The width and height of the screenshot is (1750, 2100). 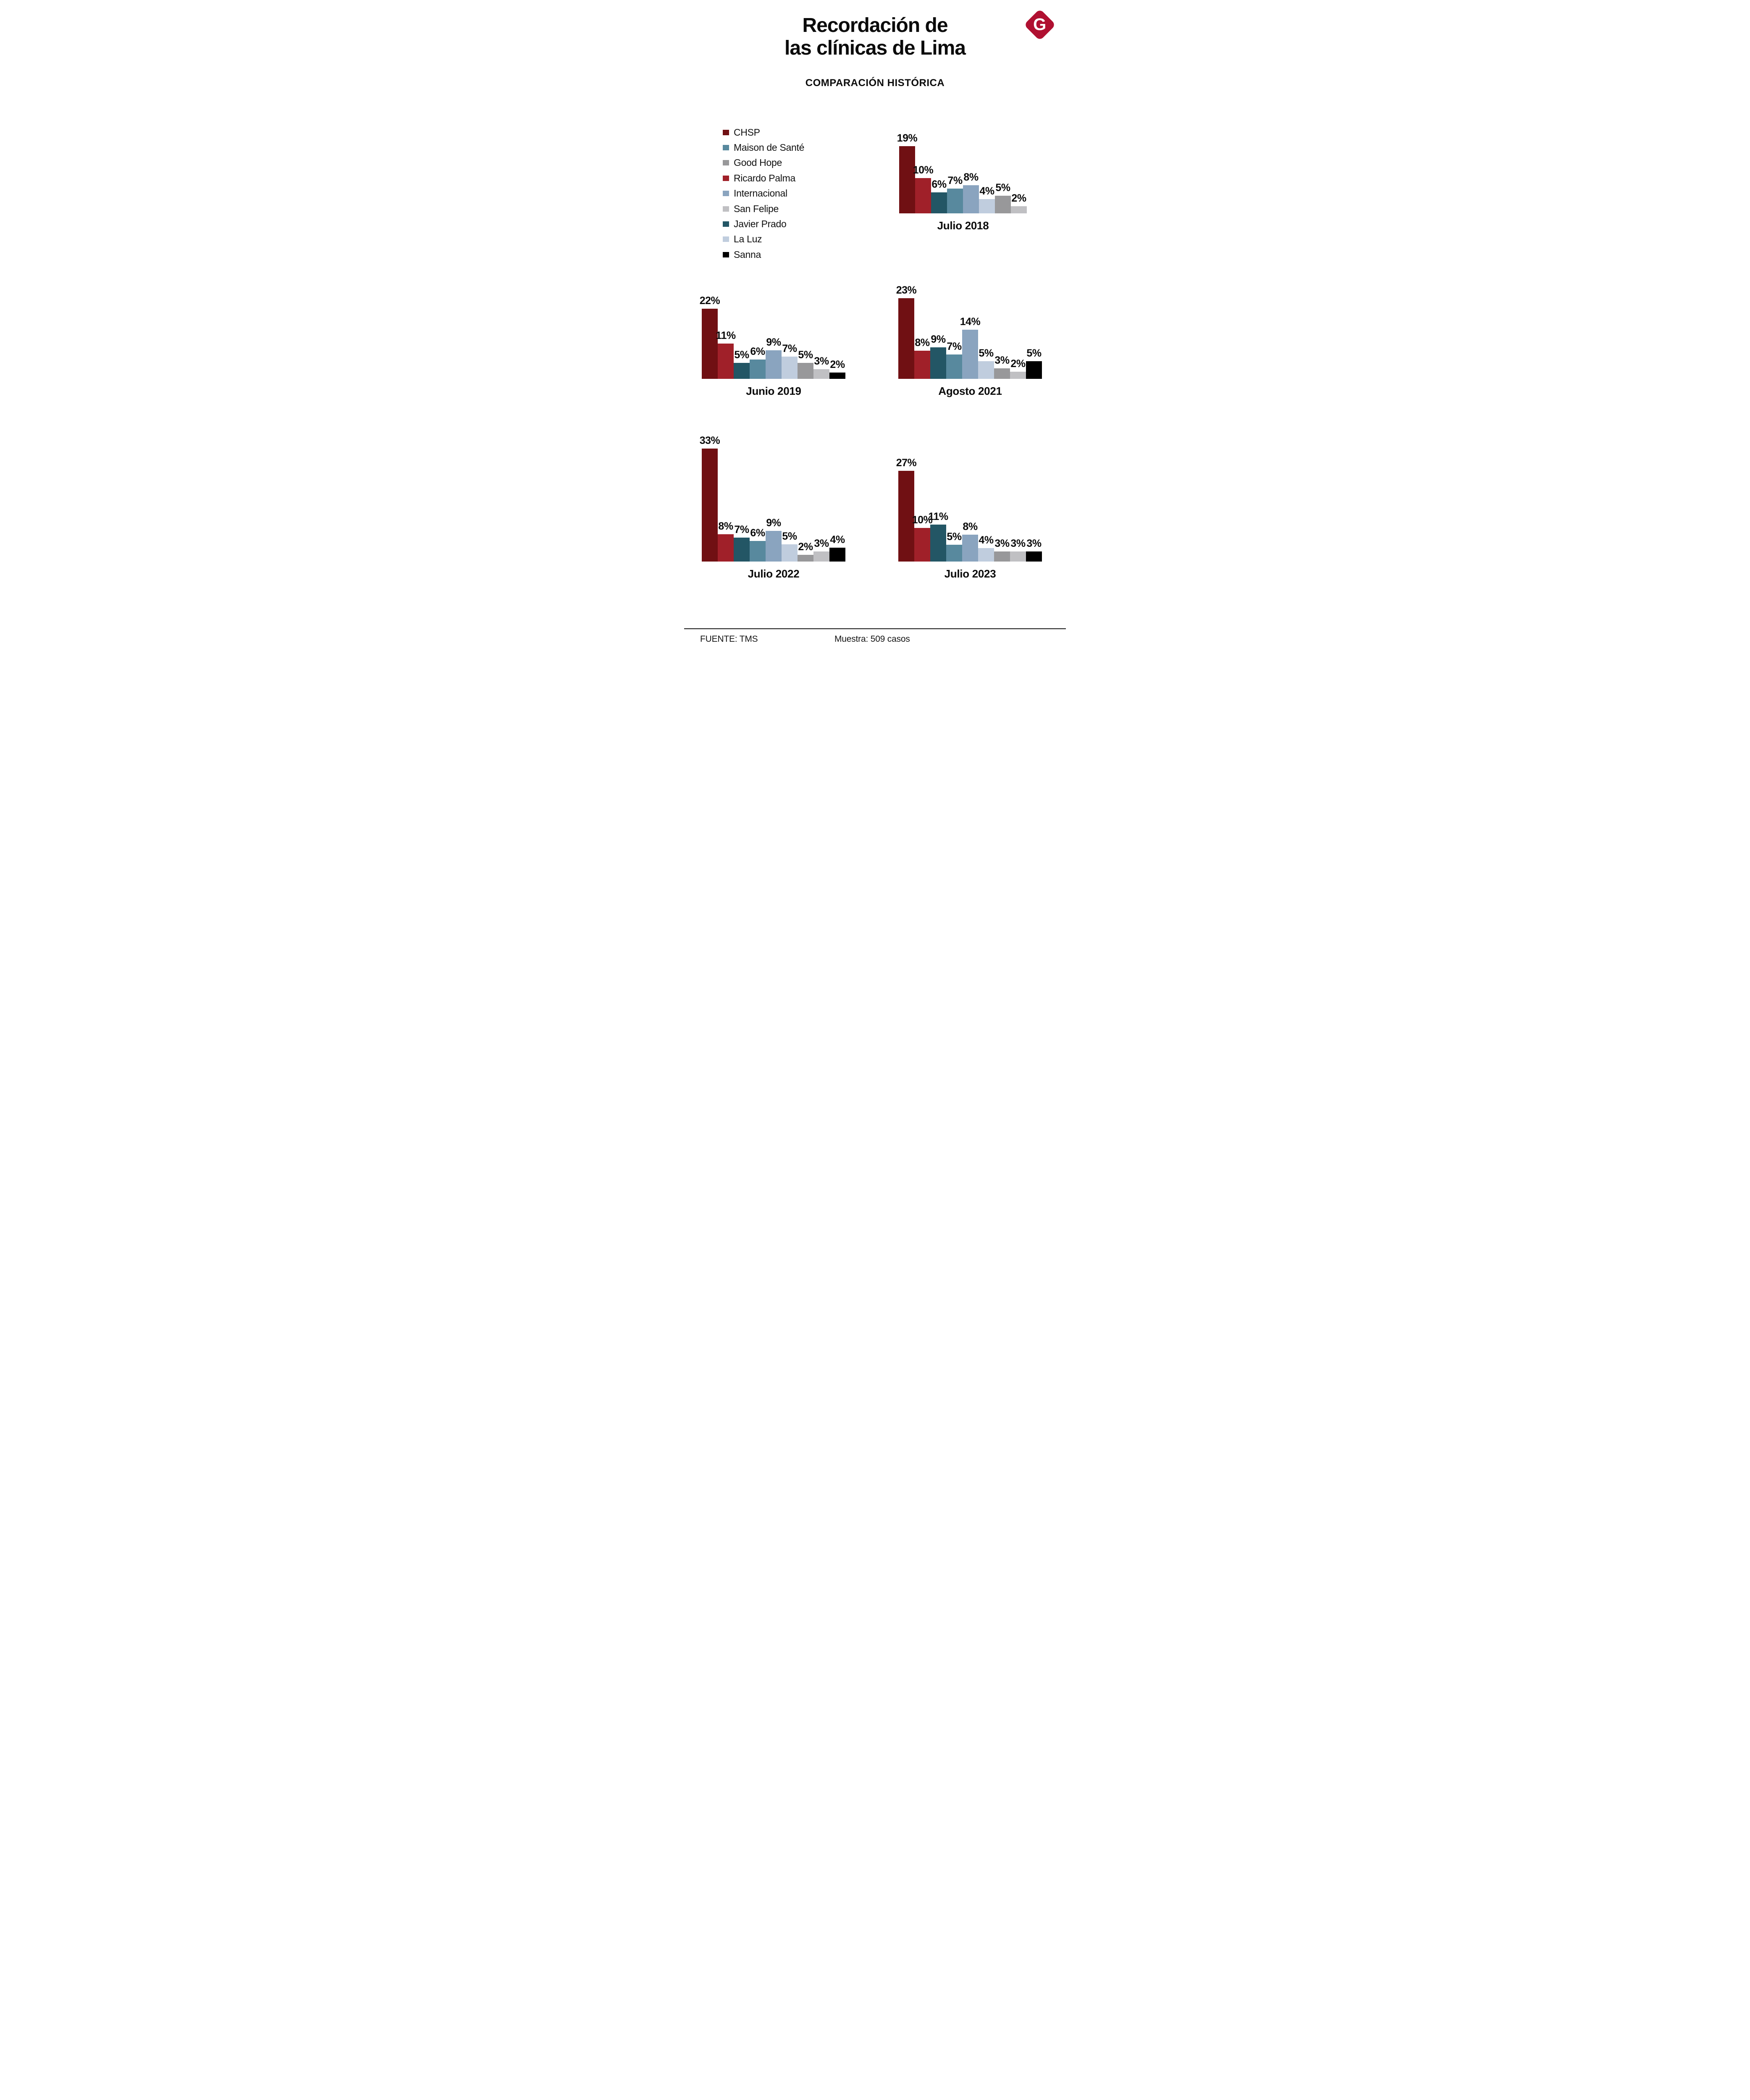 What do you see at coordinates (1018, 364) in the screenshot?
I see `bar-value-label: 2%` at bounding box center [1018, 364].